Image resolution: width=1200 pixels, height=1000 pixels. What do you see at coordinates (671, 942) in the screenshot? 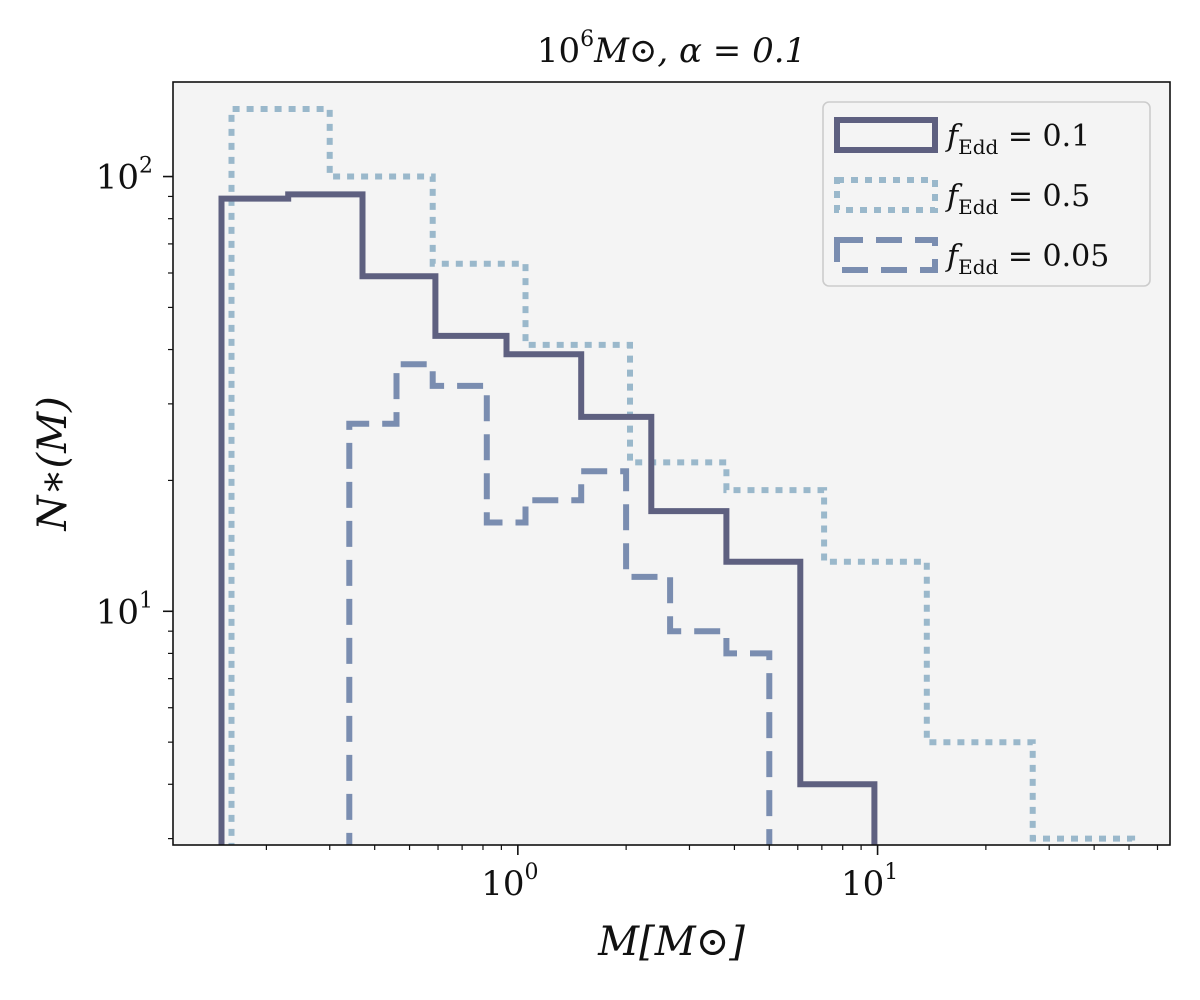
I see `x-axis-label: M[M⊙]` at bounding box center [671, 942].